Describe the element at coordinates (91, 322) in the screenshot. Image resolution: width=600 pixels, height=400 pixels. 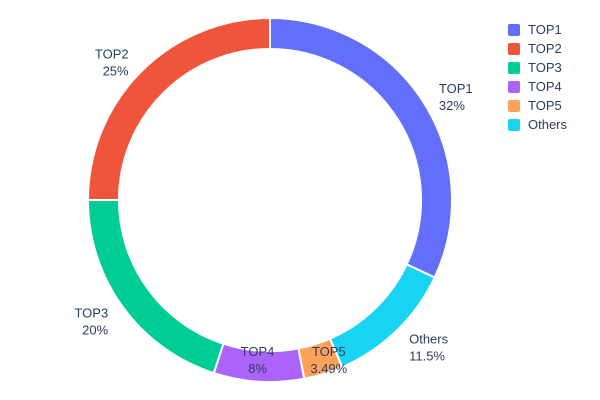
I see `slice-label-top3: TOP3 20%` at that location.